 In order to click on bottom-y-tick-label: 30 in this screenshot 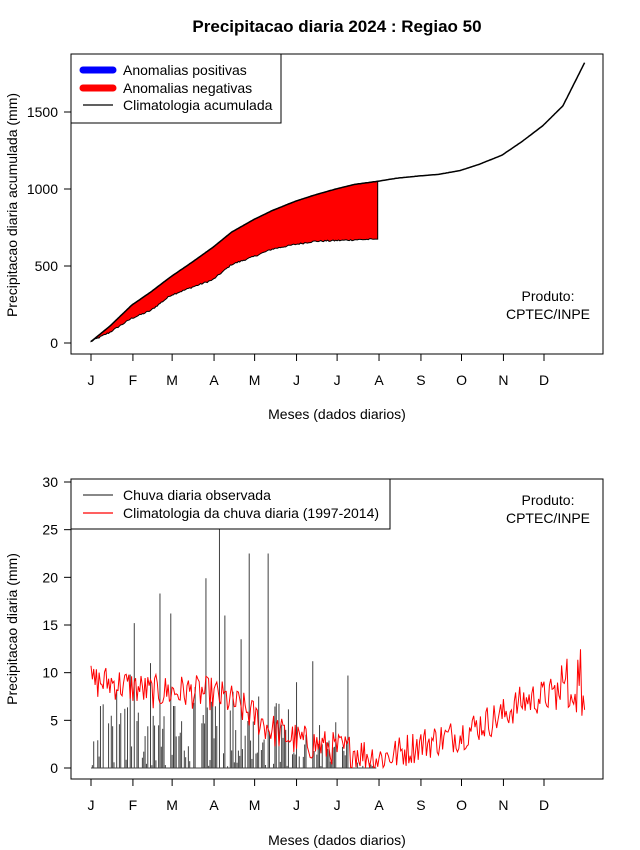, I will do `click(50, 482)`.